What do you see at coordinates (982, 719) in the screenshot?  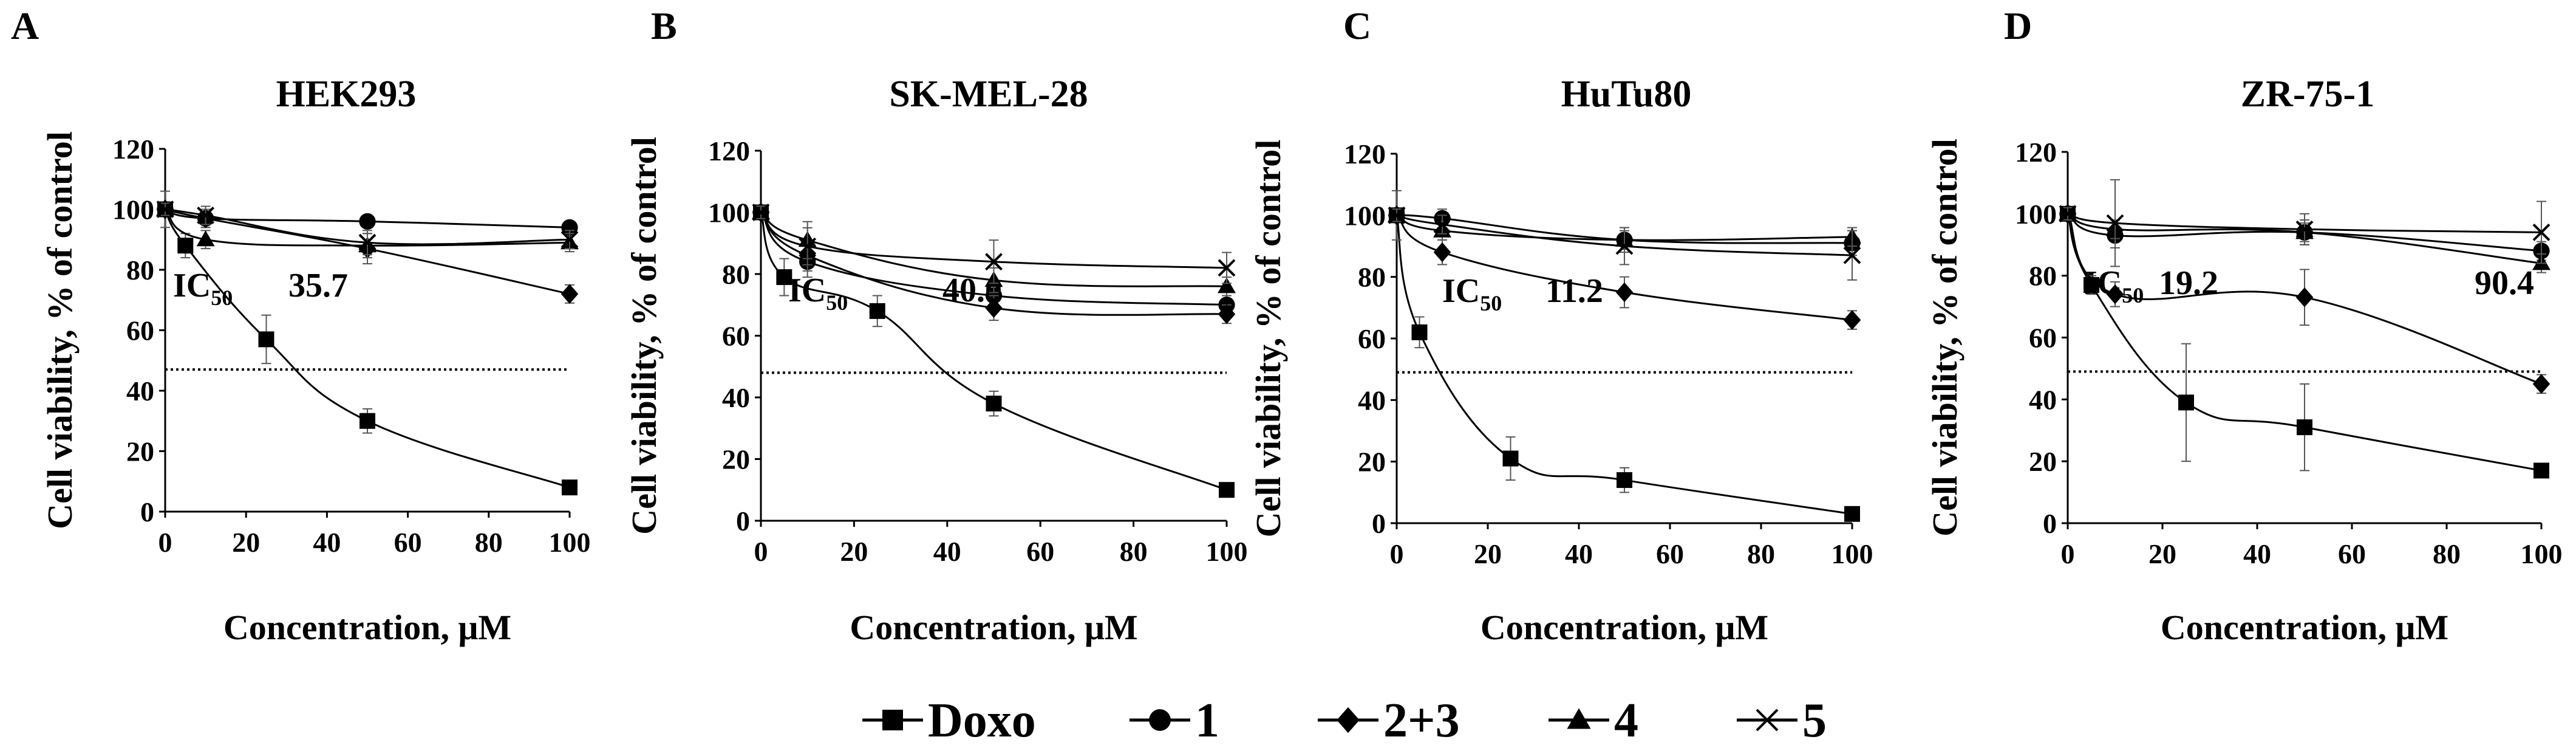 I see `legend-label: Doxo` at bounding box center [982, 719].